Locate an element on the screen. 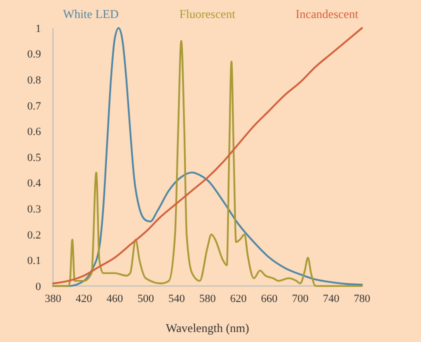 This screenshot has height=342, width=421. x-tick-label: 580 is located at coordinates (207, 299).